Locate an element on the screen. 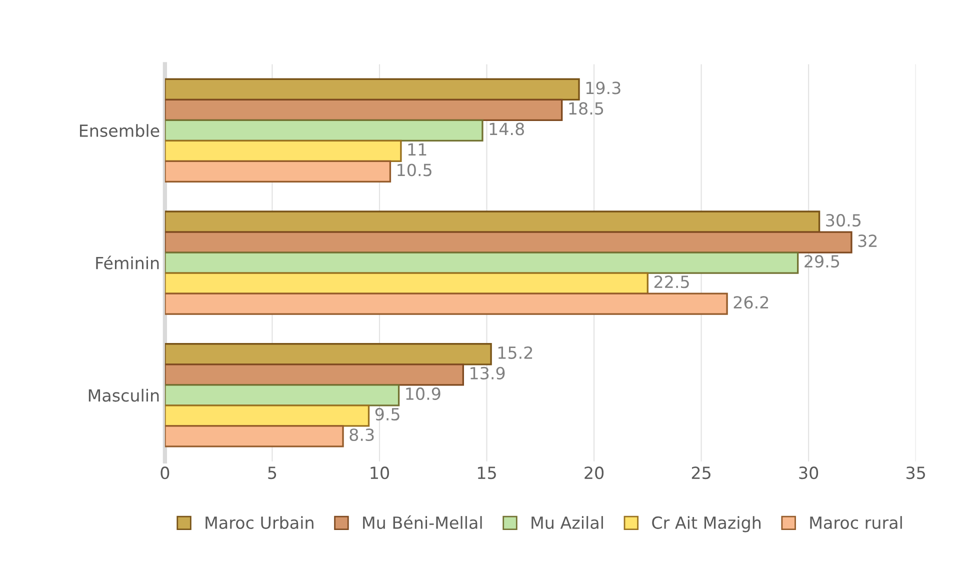 Image resolution: width=959 pixels, height=584 pixels. legend-label: Mu Béni-Mellal is located at coordinates (422, 522).